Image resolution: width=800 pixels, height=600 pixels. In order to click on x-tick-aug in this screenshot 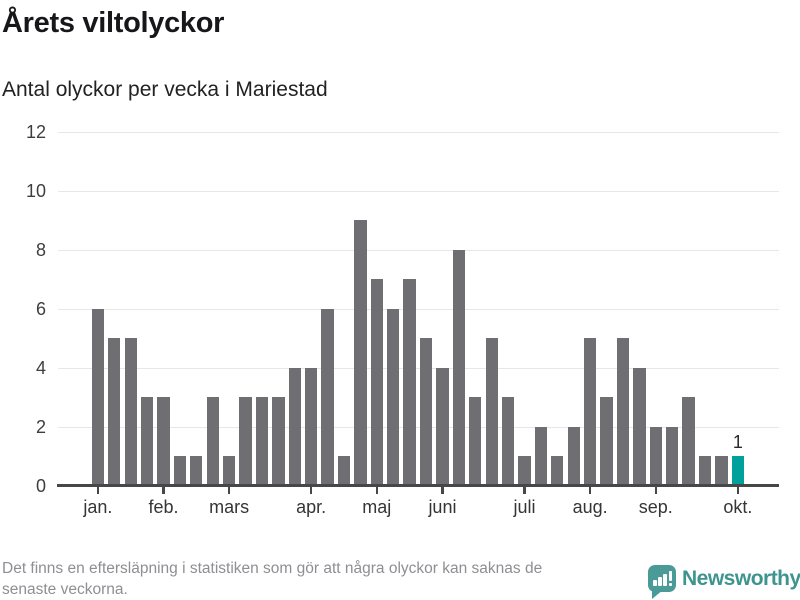, I will do `click(590, 490)`.